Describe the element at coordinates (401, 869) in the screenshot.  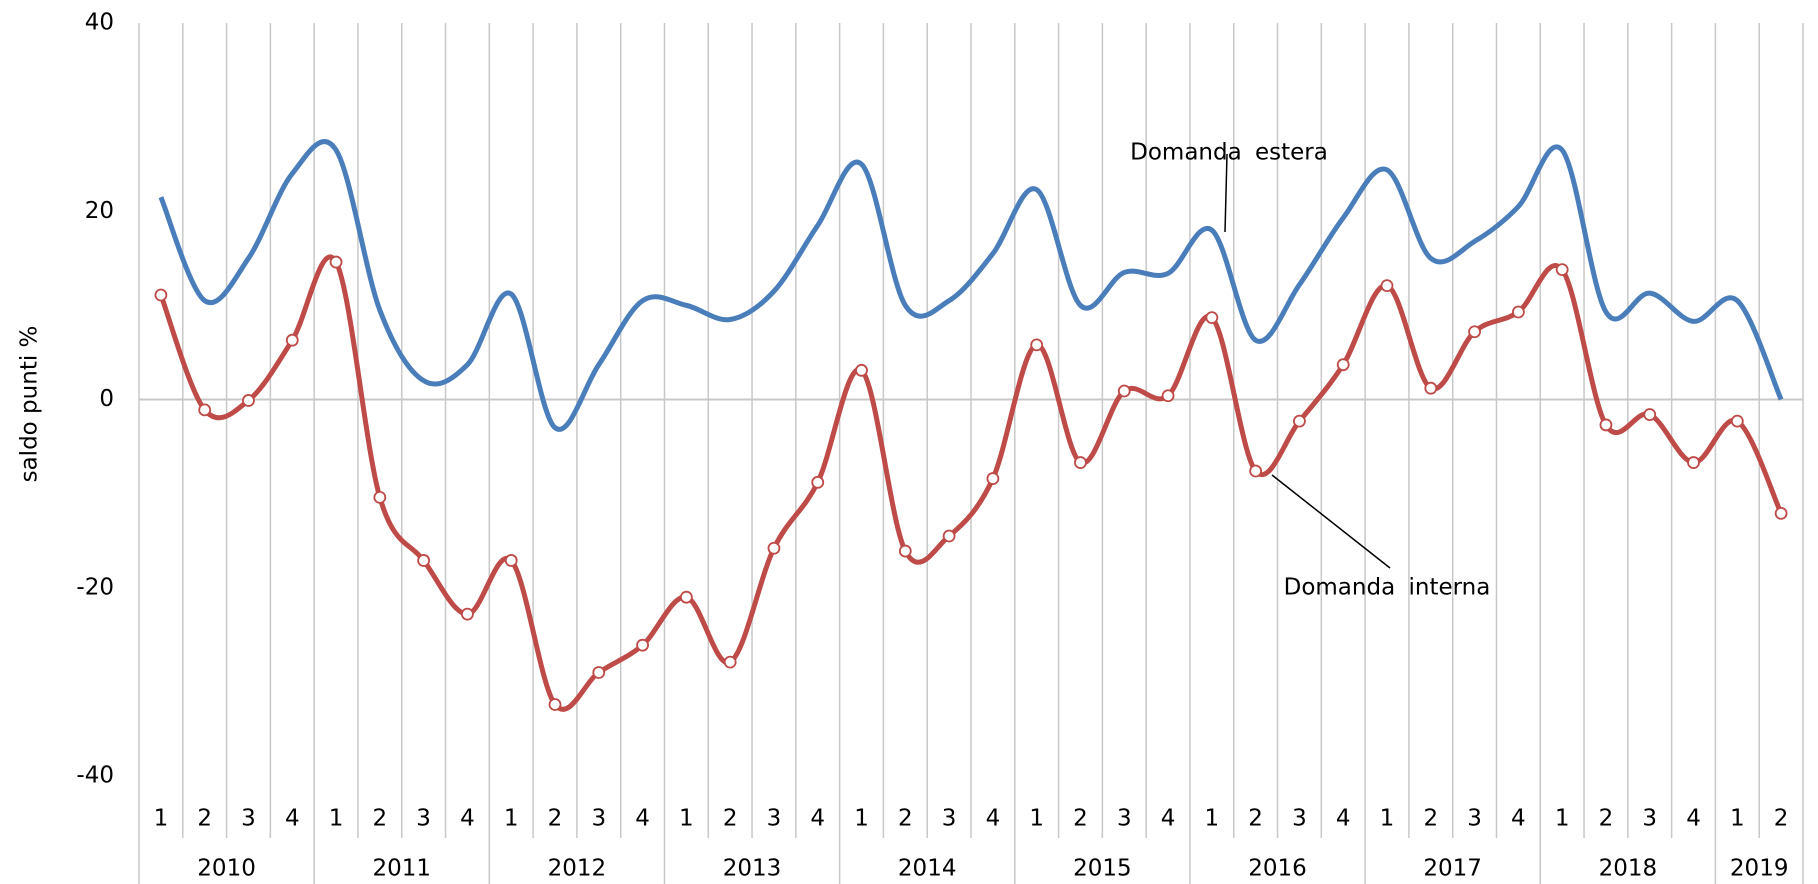
I see `year-label: 2011` at that location.